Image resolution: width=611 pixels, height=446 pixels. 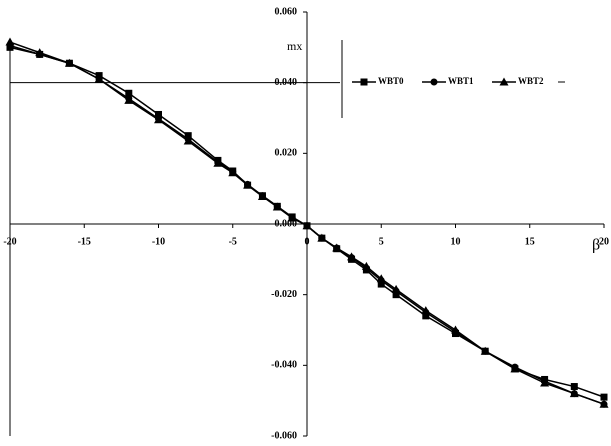 I want to click on x-tick-label: 15, so click(x=530, y=241).